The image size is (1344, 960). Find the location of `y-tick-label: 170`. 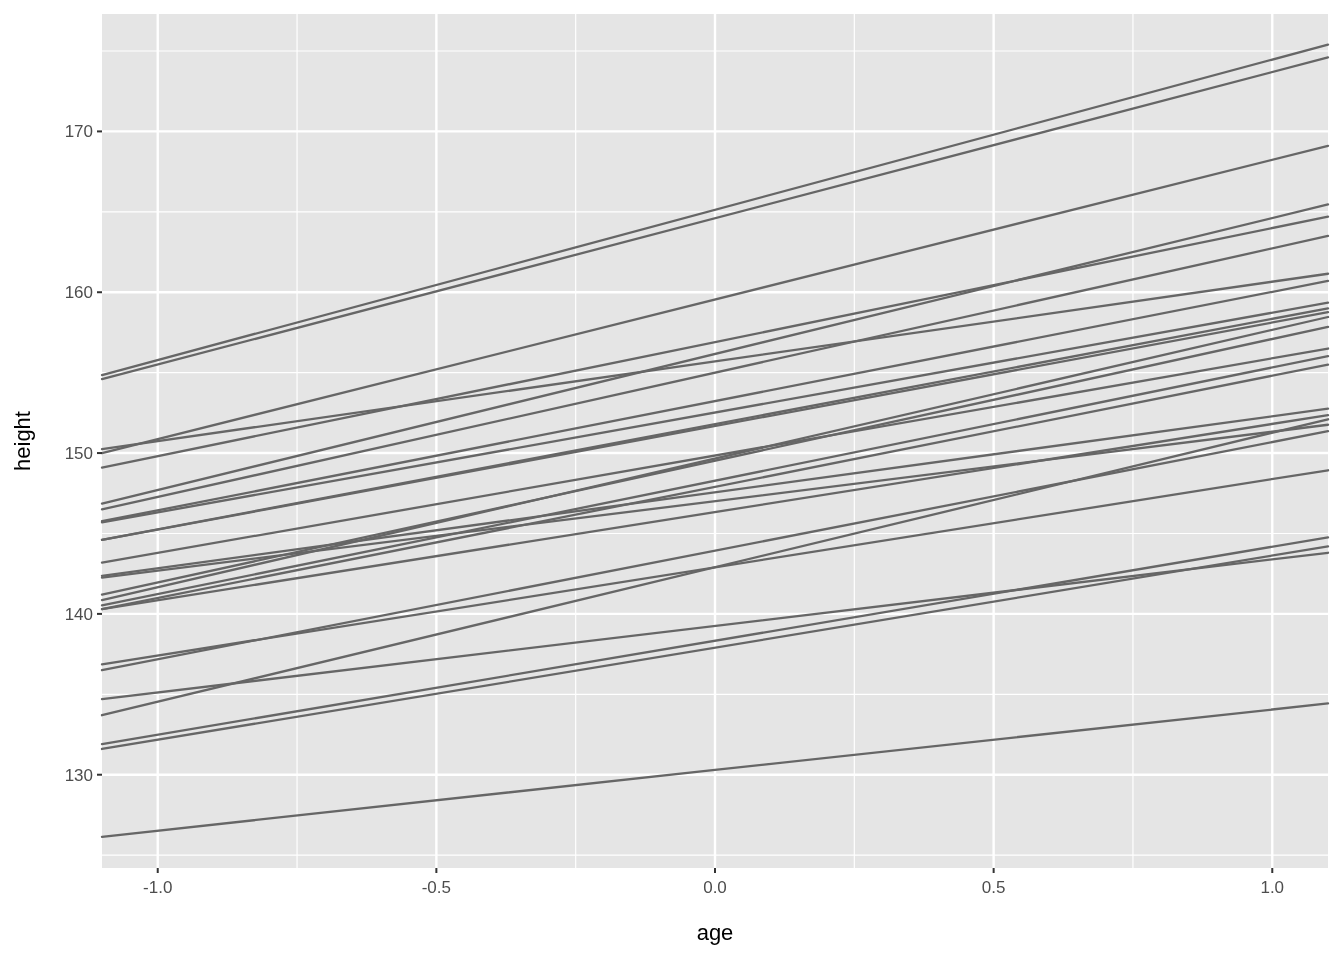

y-tick-label: 170 is located at coordinates (78, 132).